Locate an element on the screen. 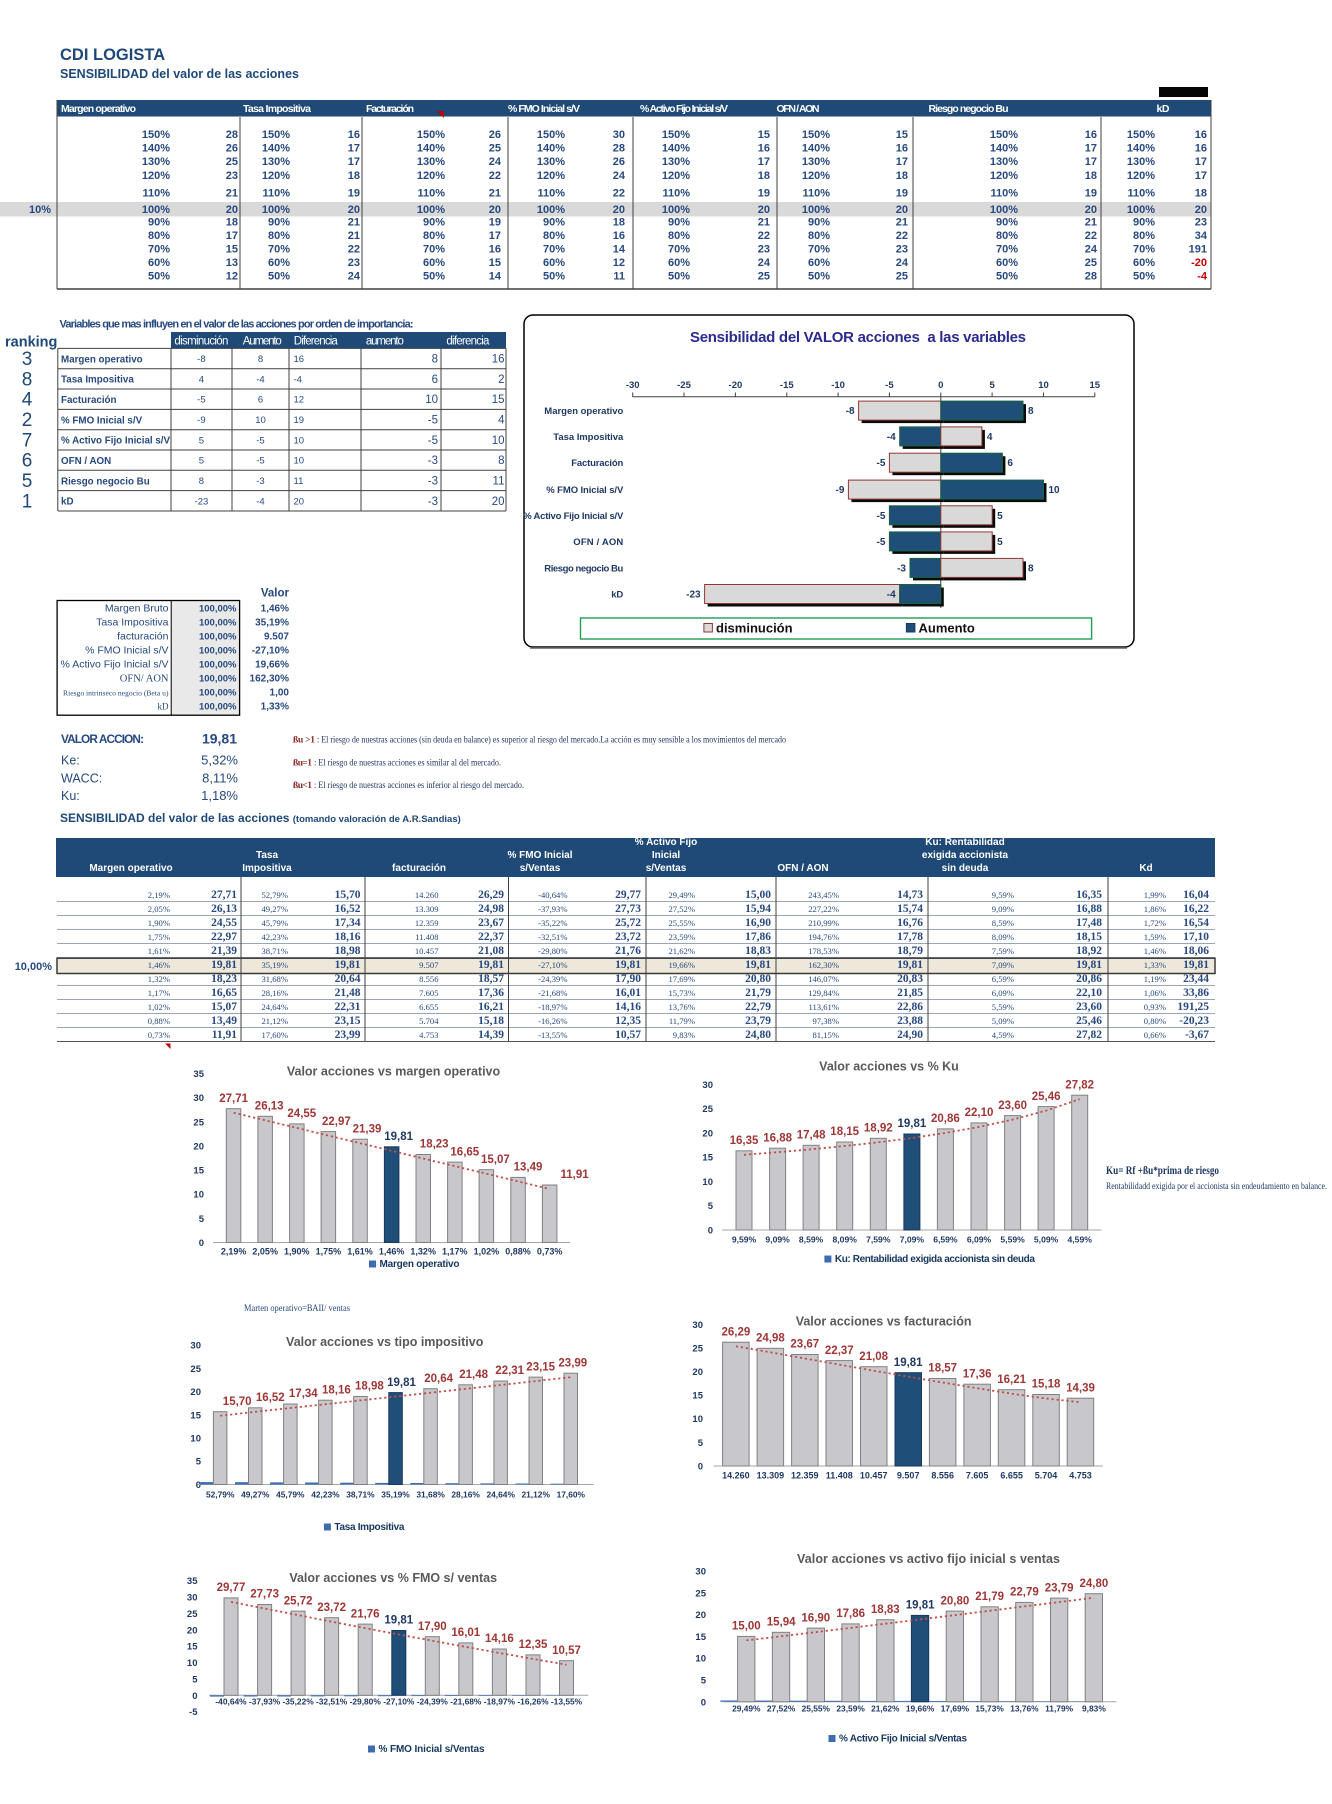 The height and width of the screenshot is (1804, 1332). svg-text: 5,09% is located at coordinates (1046, 1240).